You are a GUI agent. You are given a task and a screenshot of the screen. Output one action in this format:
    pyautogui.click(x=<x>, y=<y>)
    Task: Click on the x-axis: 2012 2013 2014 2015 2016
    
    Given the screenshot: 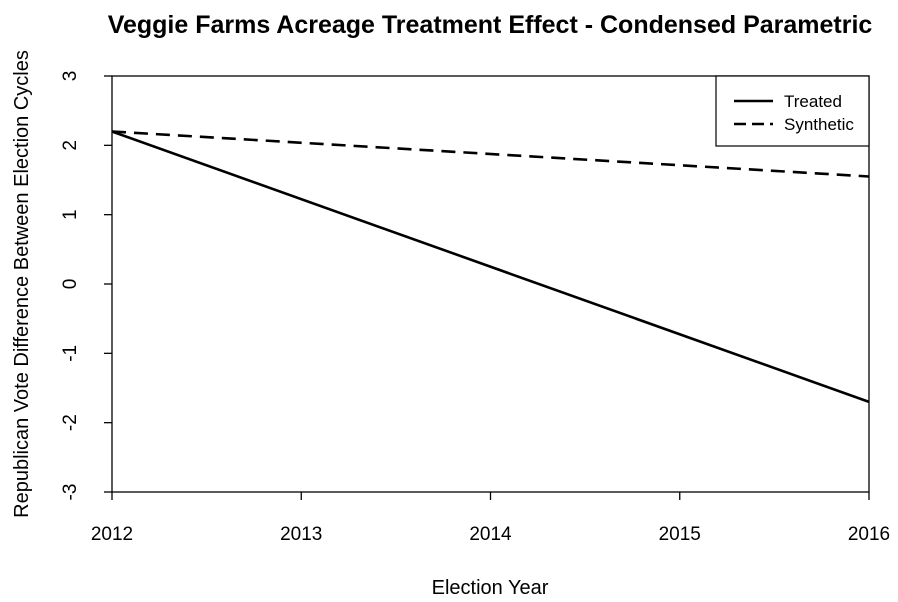 What is the action you would take?
    pyautogui.click(x=490, y=518)
    